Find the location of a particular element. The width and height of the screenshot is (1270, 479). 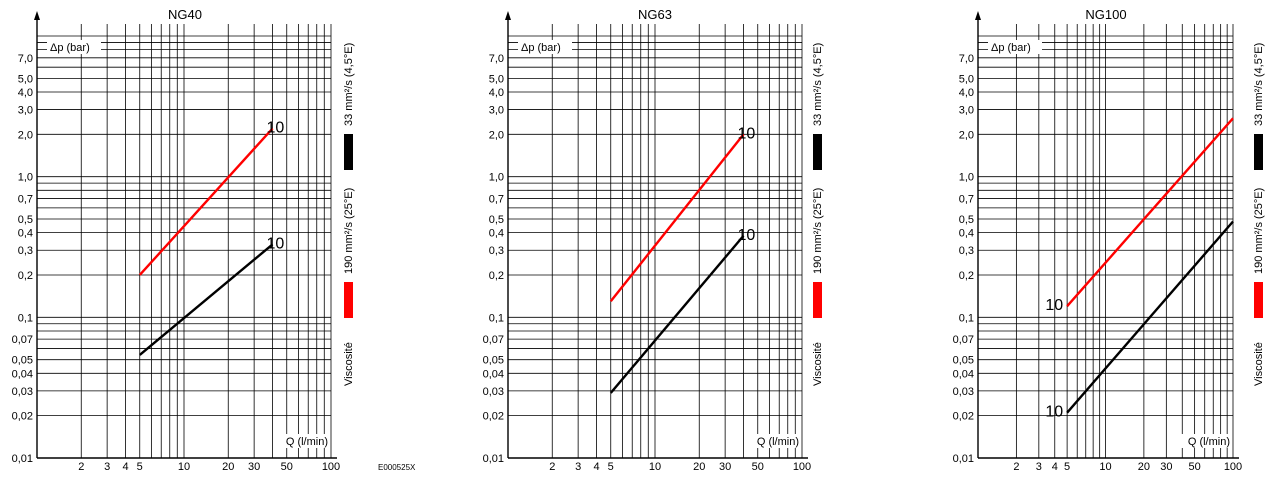

legend-label-190: 190 mm²/s (25°E) is located at coordinates (1259, 231).